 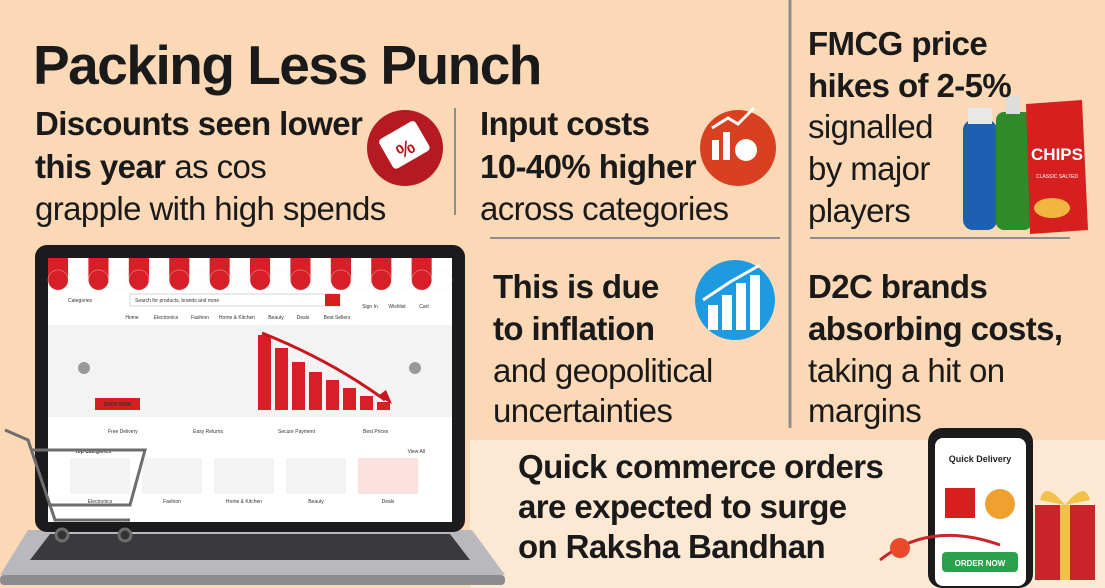 I want to click on text-line: Input costs, so click(x=564, y=123).